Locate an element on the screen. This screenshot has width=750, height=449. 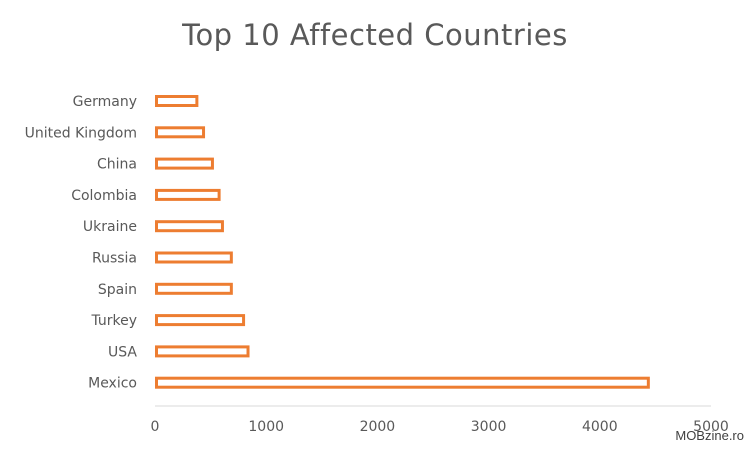
category-label: United Kingdom is located at coordinates (81, 133).